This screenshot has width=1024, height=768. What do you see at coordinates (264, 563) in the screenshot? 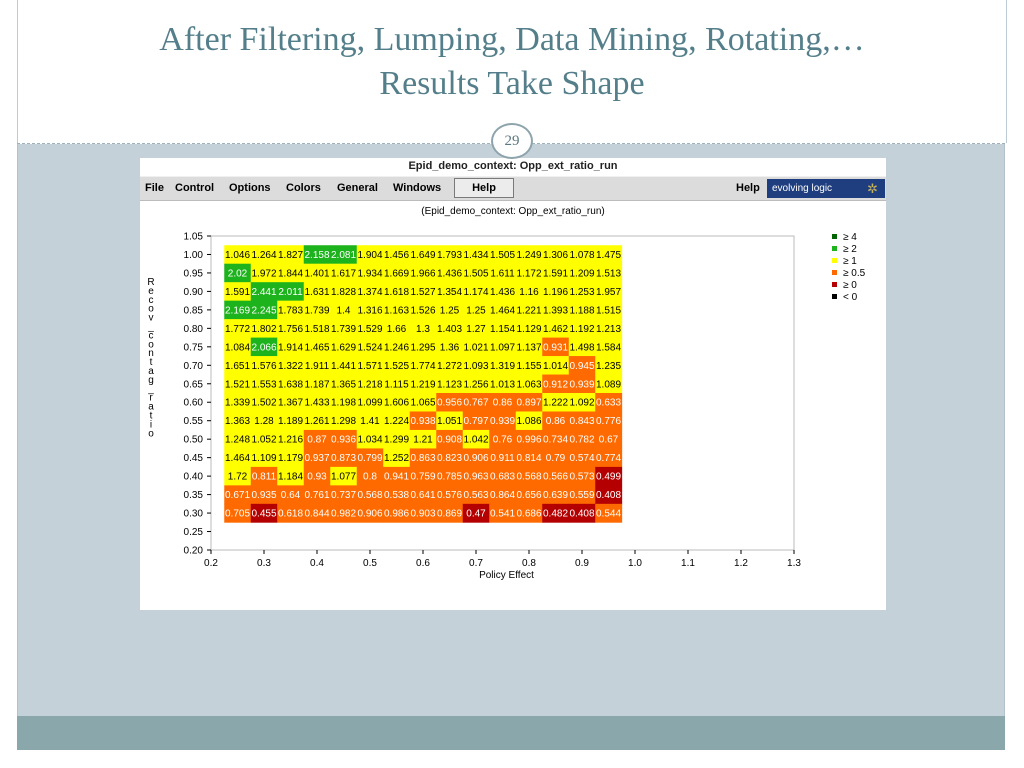
I see `x-tick-label: 0.3` at bounding box center [264, 563].